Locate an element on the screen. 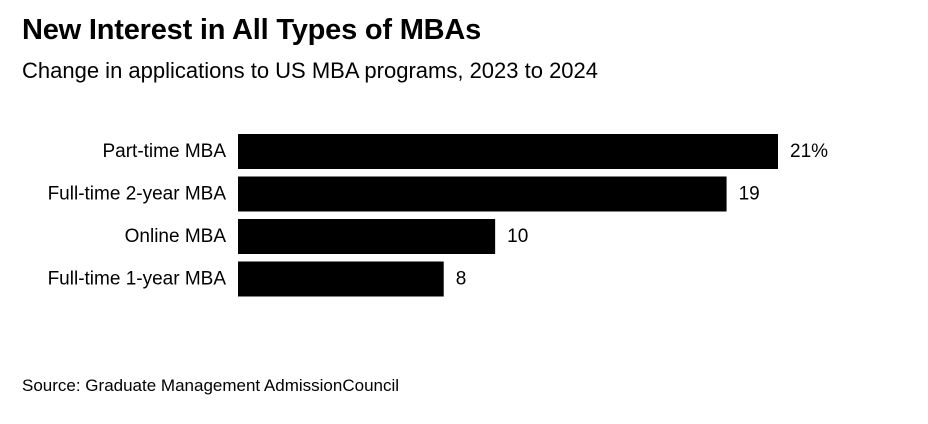 The width and height of the screenshot is (928, 424). category-label-online-mba: Online MBA is located at coordinates (176, 236).